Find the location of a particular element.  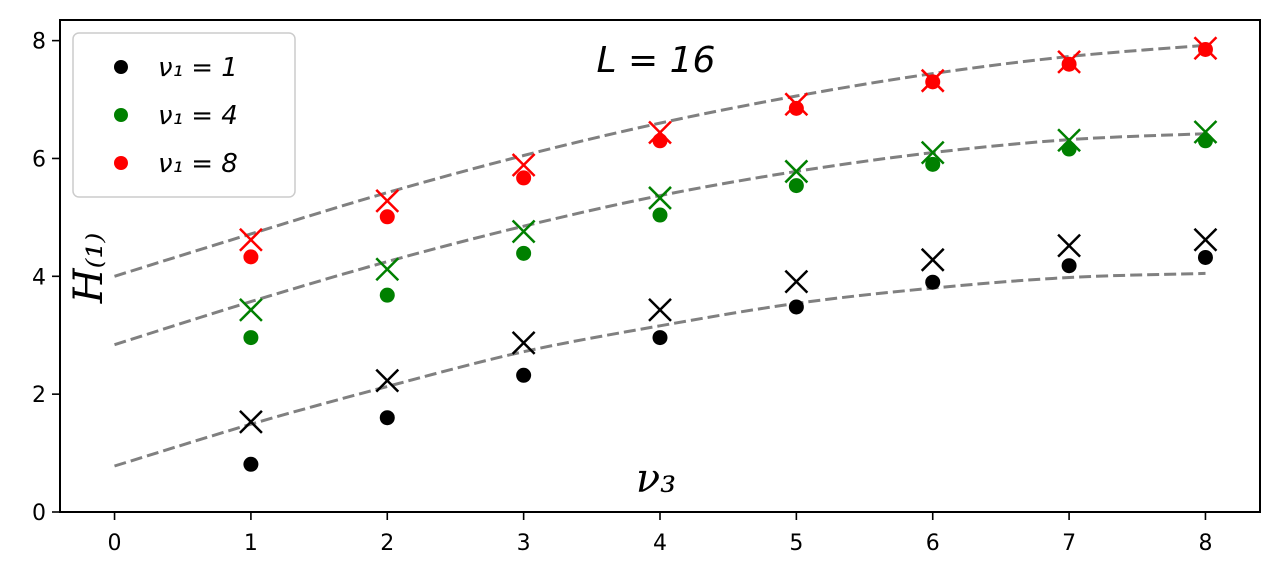

y-axis-ticks: 0 2 4 6 8 is located at coordinates (46, 278).